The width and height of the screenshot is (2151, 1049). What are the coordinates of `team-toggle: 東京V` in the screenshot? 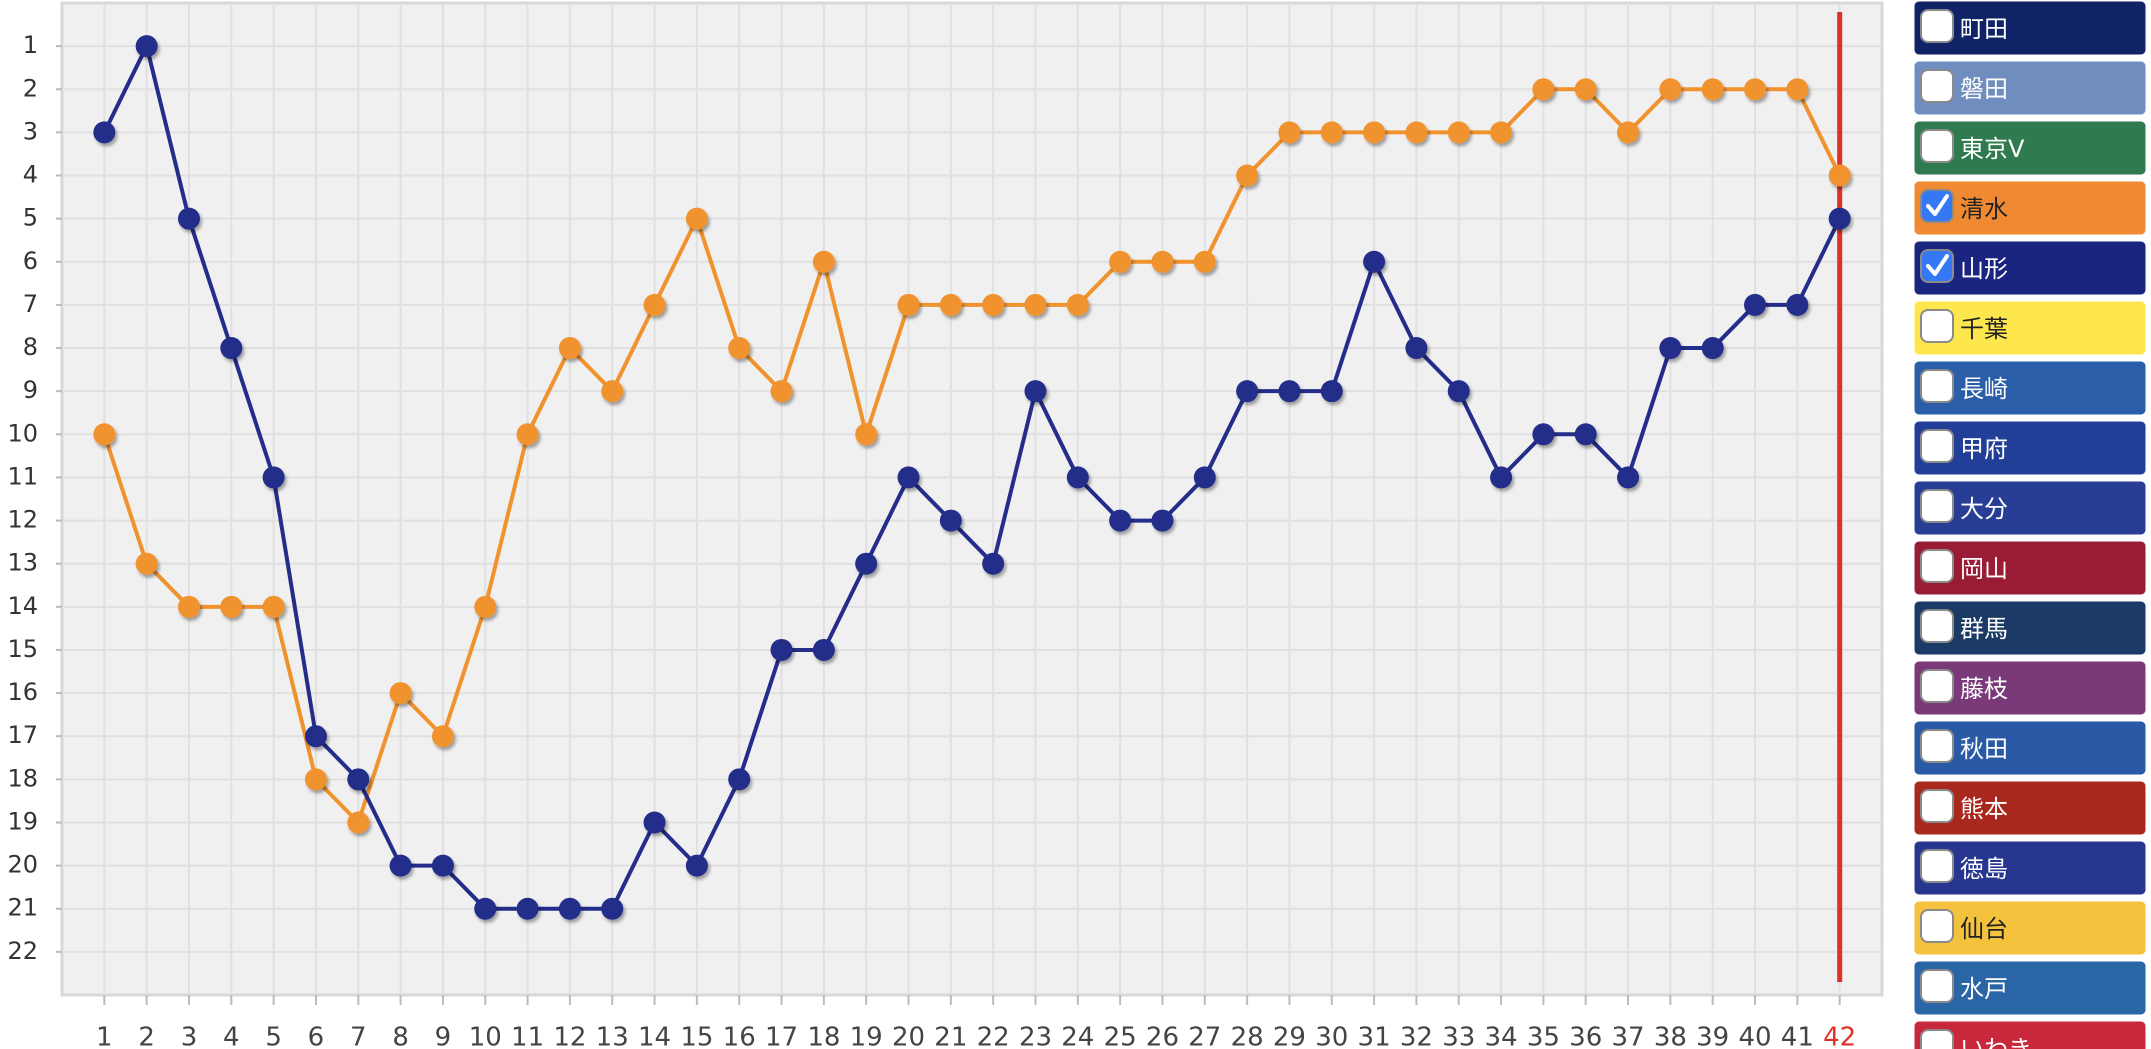 It's located at (2030, 148).